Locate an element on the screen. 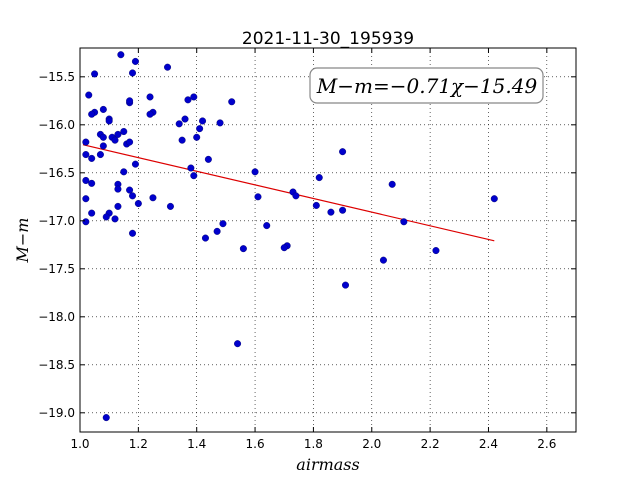 The width and height of the screenshot is (640, 480). fit-line is located at coordinates (288, 193).